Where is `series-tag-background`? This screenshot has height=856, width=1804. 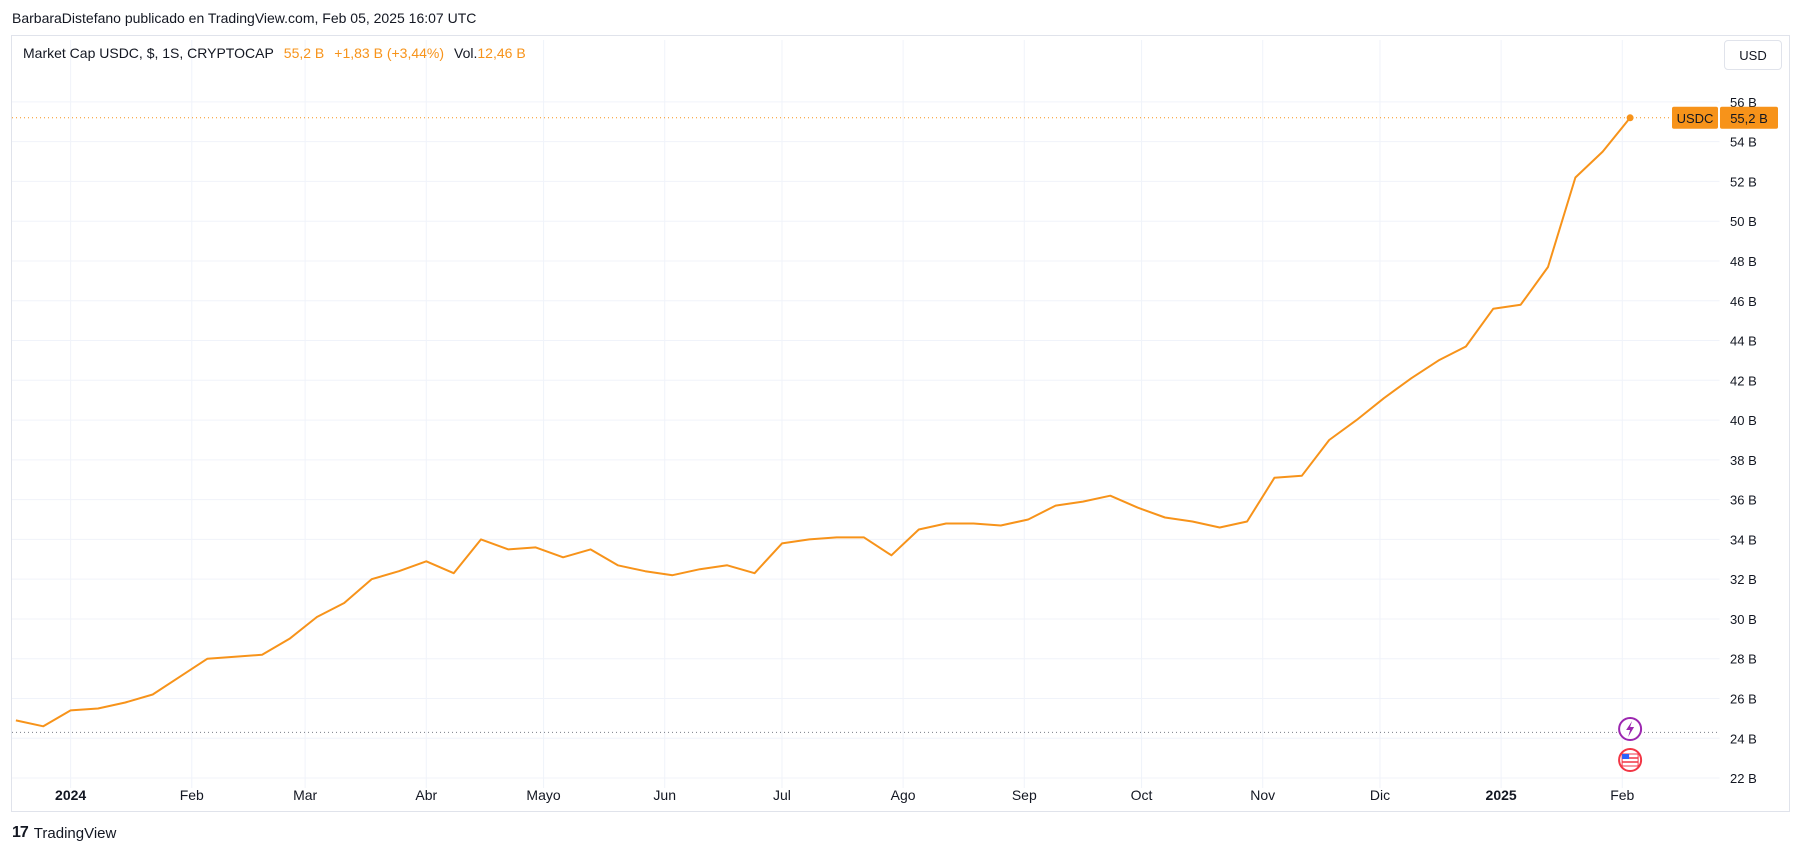 series-tag-background is located at coordinates (1695, 117).